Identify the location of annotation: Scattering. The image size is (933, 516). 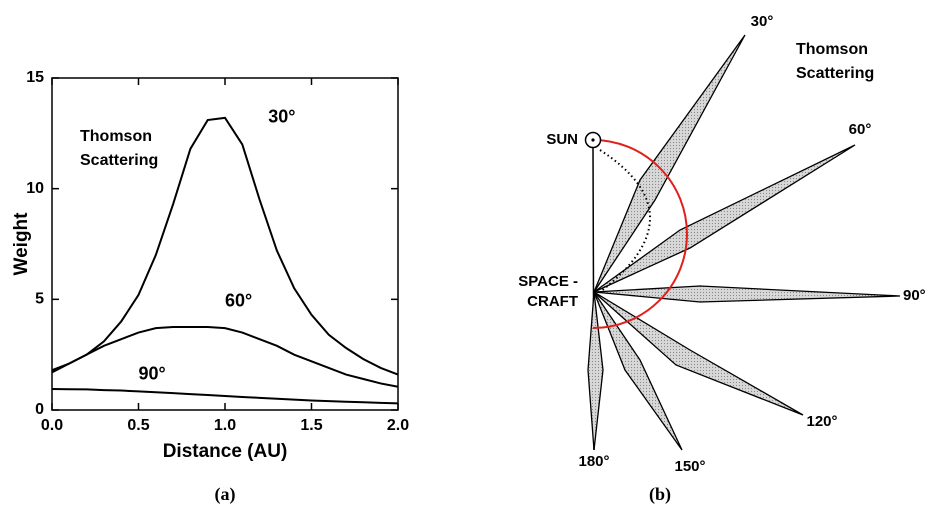
(119, 160).